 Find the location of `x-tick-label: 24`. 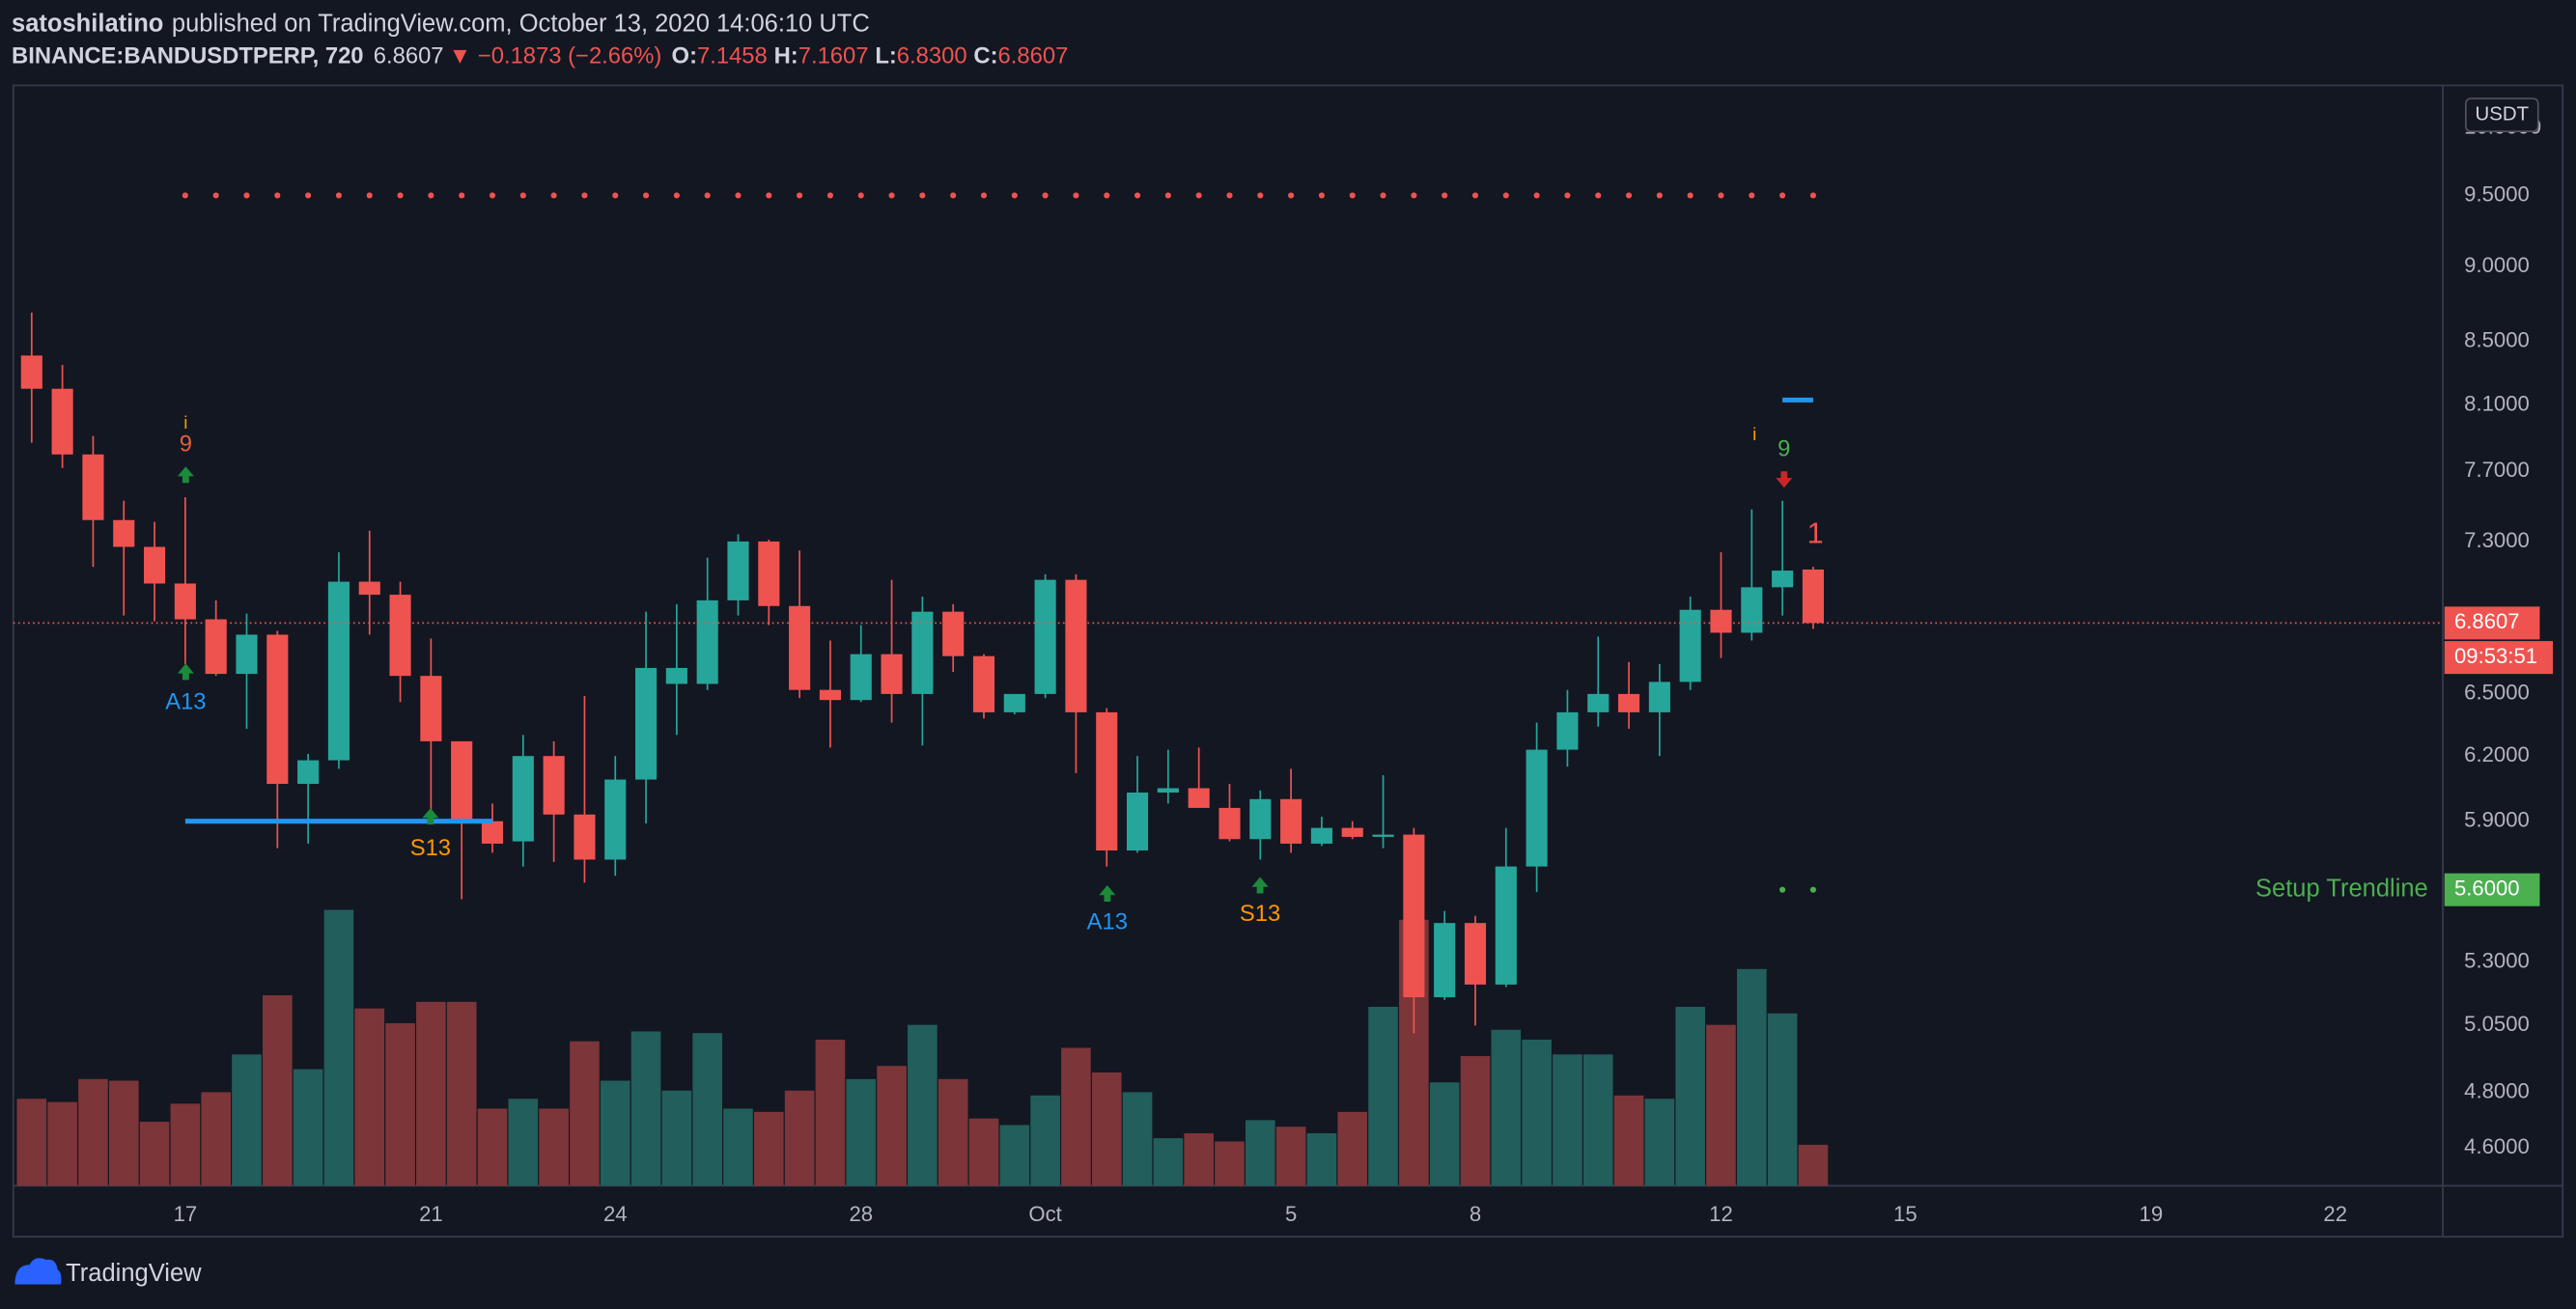

x-tick-label: 24 is located at coordinates (616, 1214).